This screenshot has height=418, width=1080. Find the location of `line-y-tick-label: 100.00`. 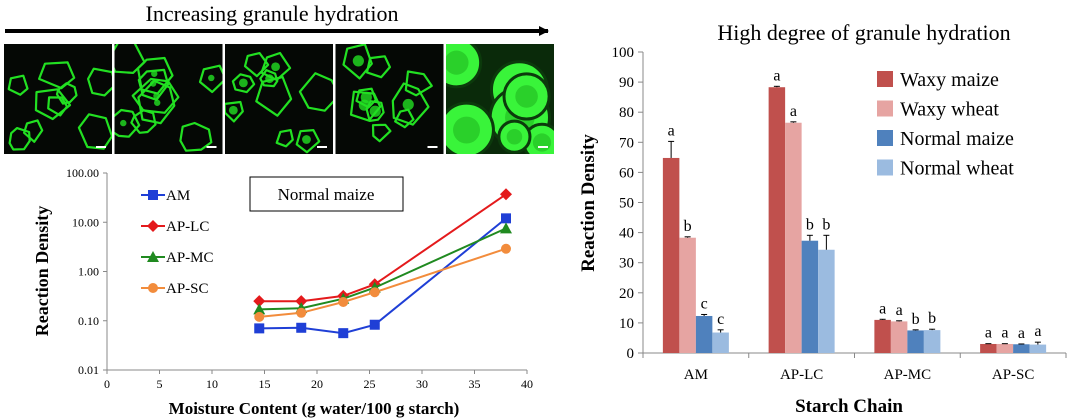

line-y-tick-label: 100.00 is located at coordinates (82, 173).